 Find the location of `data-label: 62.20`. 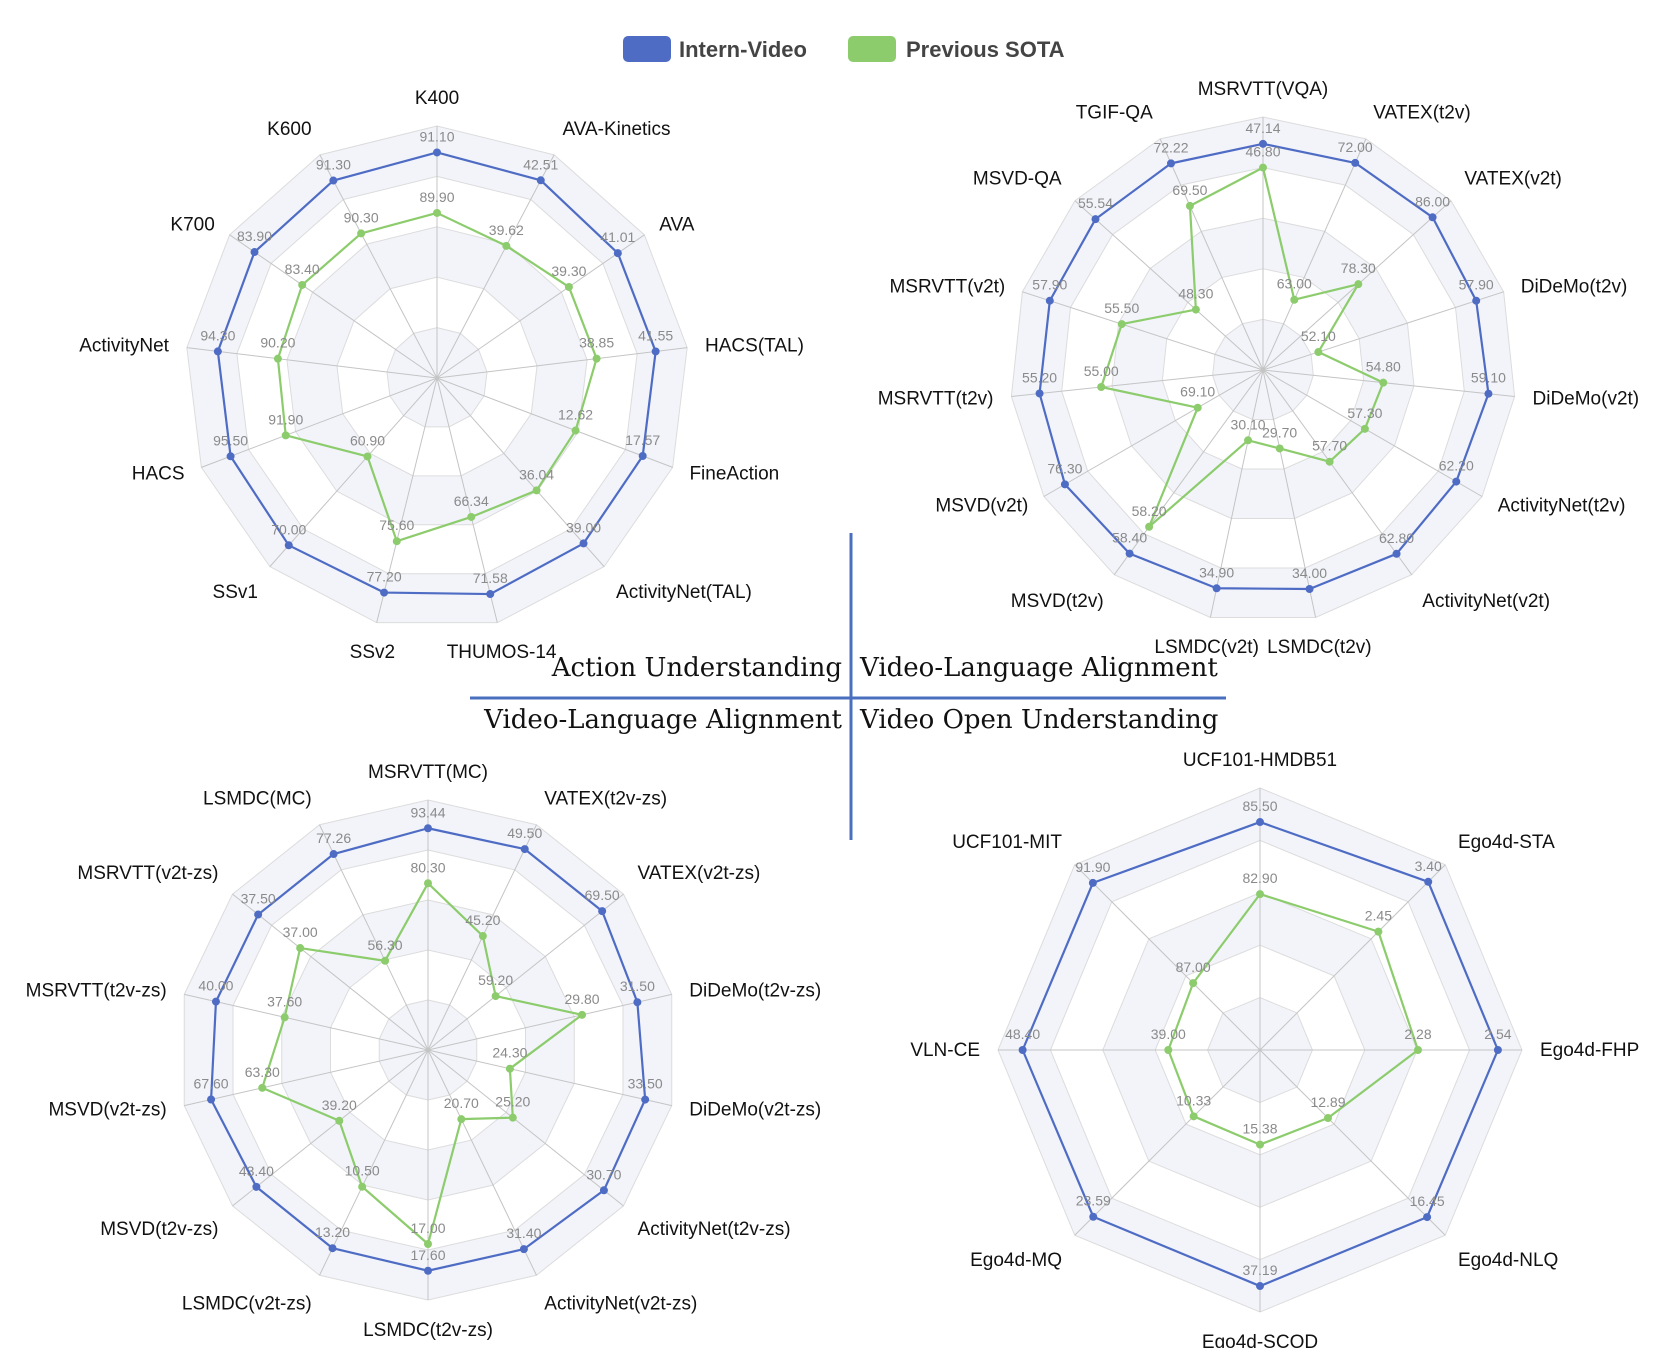

data-label: 62.20 is located at coordinates (1456, 466).